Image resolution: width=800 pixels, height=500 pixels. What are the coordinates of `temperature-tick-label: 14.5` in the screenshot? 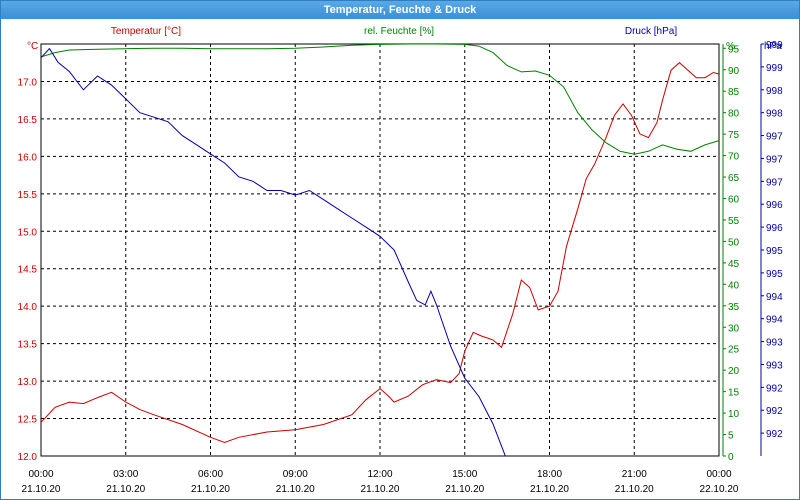 It's located at (28, 270).